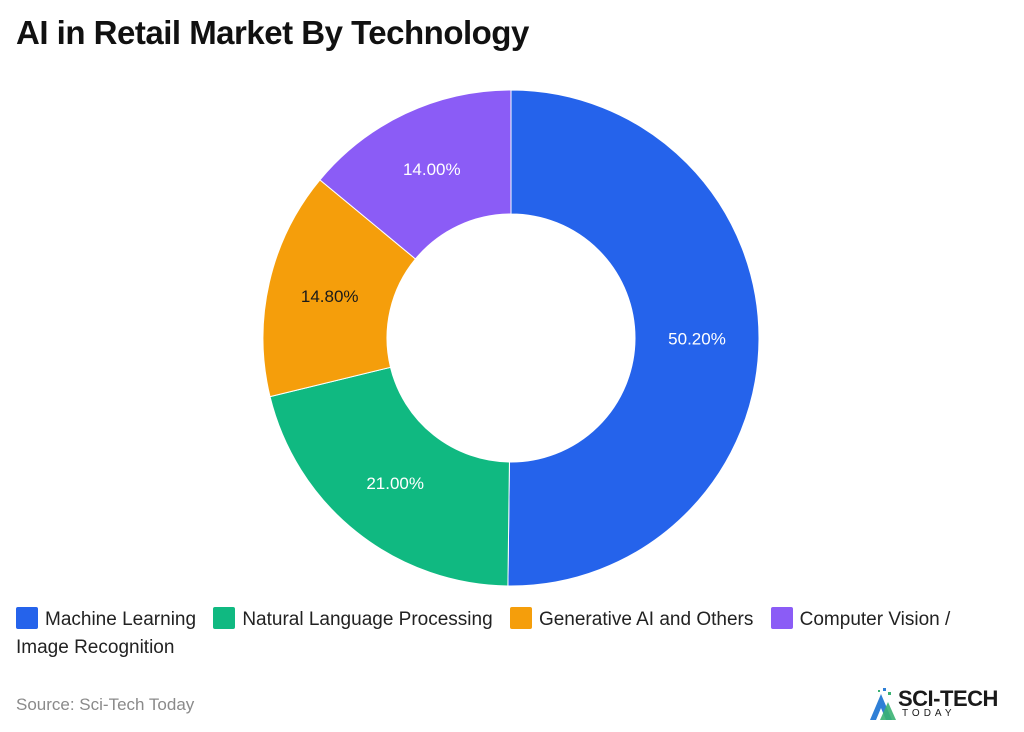 Image resolution: width=1024 pixels, height=732 pixels. I want to click on legend-item-machine-learning: Machine Learning, so click(108, 618).